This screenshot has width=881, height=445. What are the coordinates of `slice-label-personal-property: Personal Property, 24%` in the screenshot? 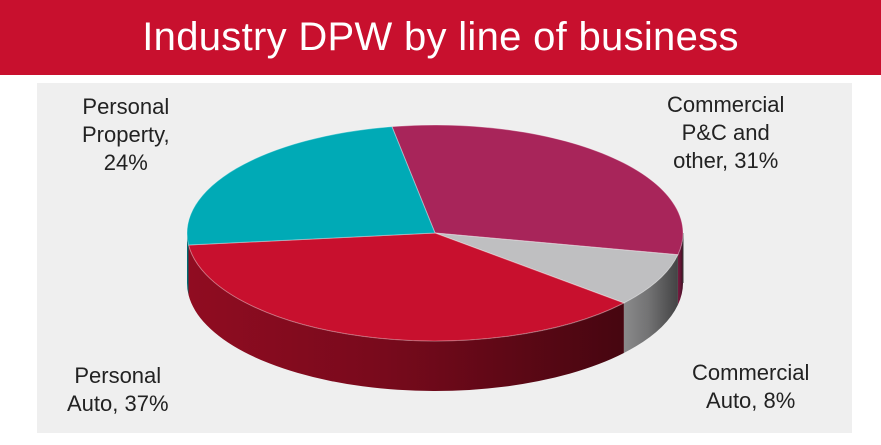 It's located at (126, 134).